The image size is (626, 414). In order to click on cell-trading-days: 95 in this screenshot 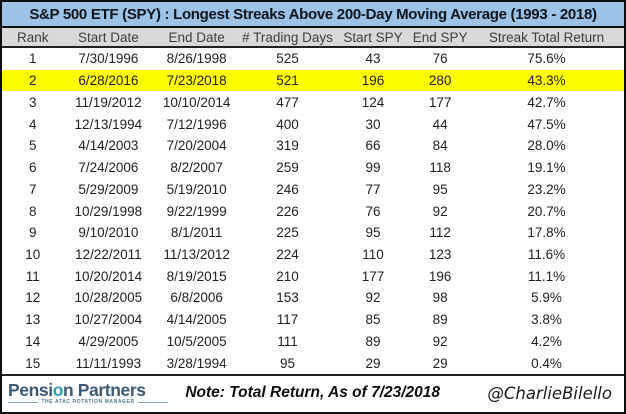, I will do `click(287, 363)`.